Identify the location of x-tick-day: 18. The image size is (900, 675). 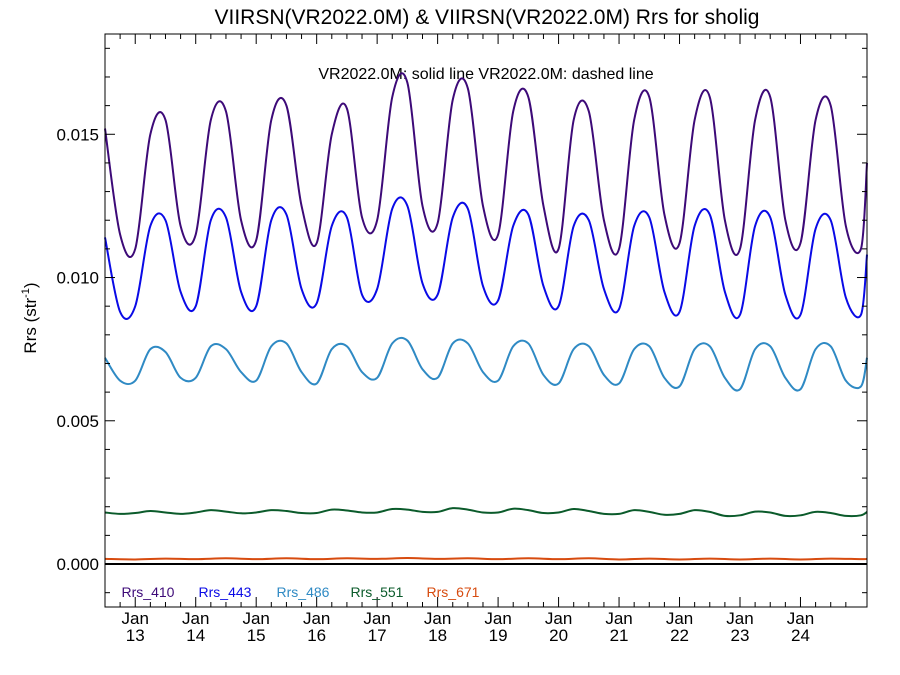
(437, 635).